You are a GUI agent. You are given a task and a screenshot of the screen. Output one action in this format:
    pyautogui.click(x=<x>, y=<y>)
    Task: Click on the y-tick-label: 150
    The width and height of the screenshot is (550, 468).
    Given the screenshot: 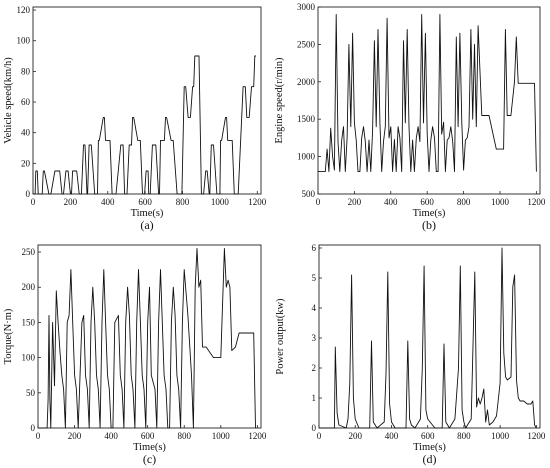 What is the action you would take?
    pyautogui.click(x=29, y=322)
    